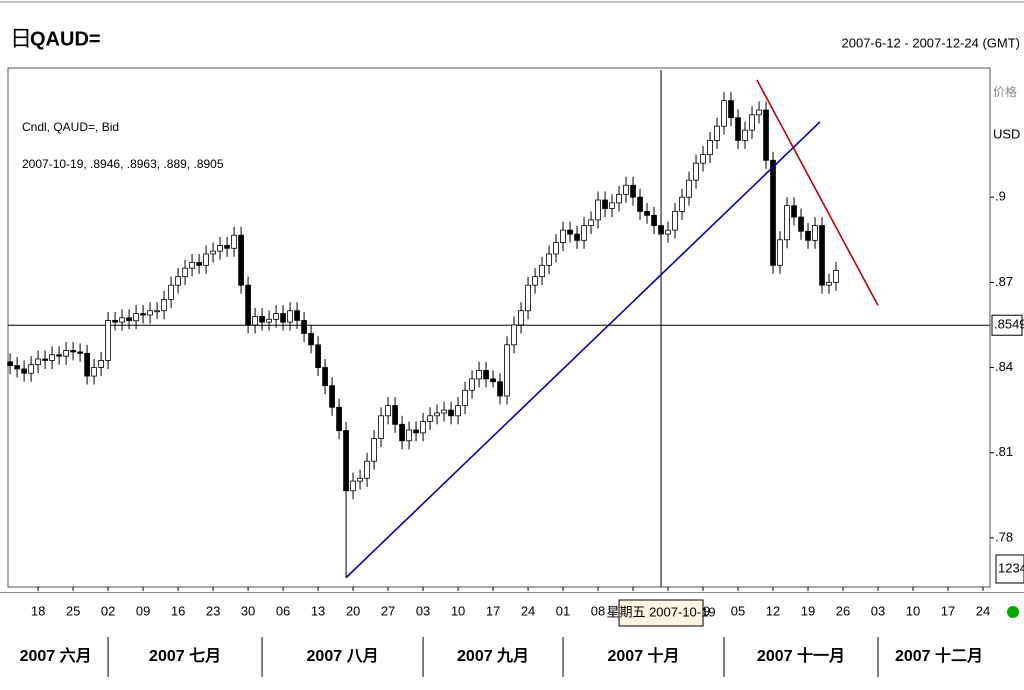 The height and width of the screenshot is (690, 1024). Describe the element at coordinates (1000, 196) in the screenshot. I see `y-tick-label: .9` at that location.